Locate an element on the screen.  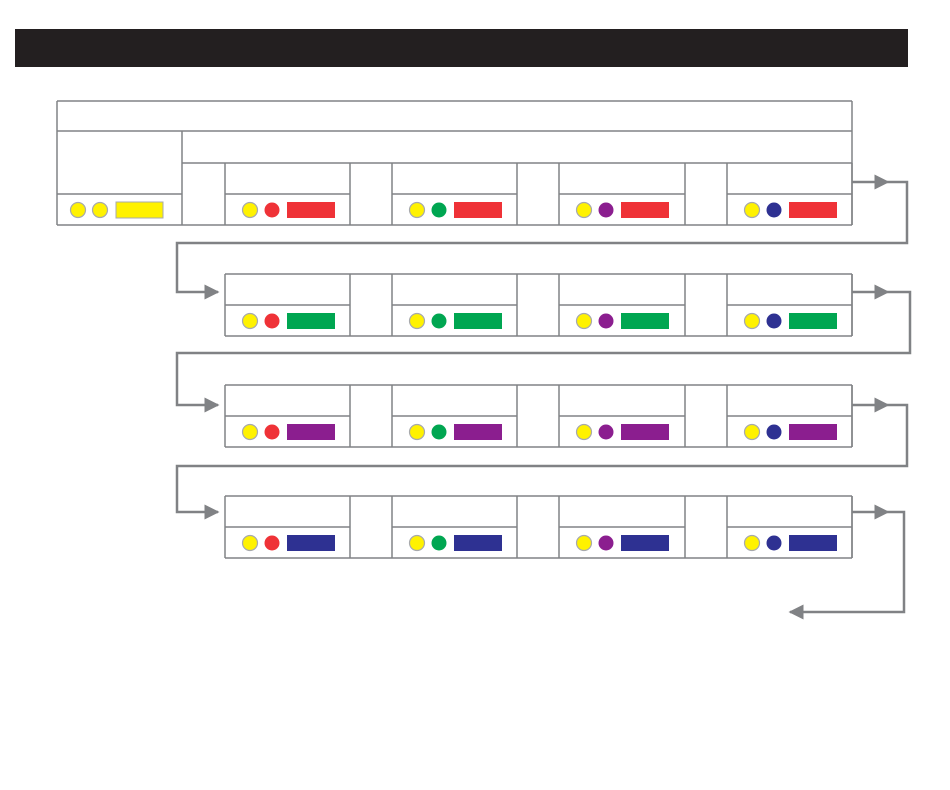
header-bar is located at coordinates (461, 48).